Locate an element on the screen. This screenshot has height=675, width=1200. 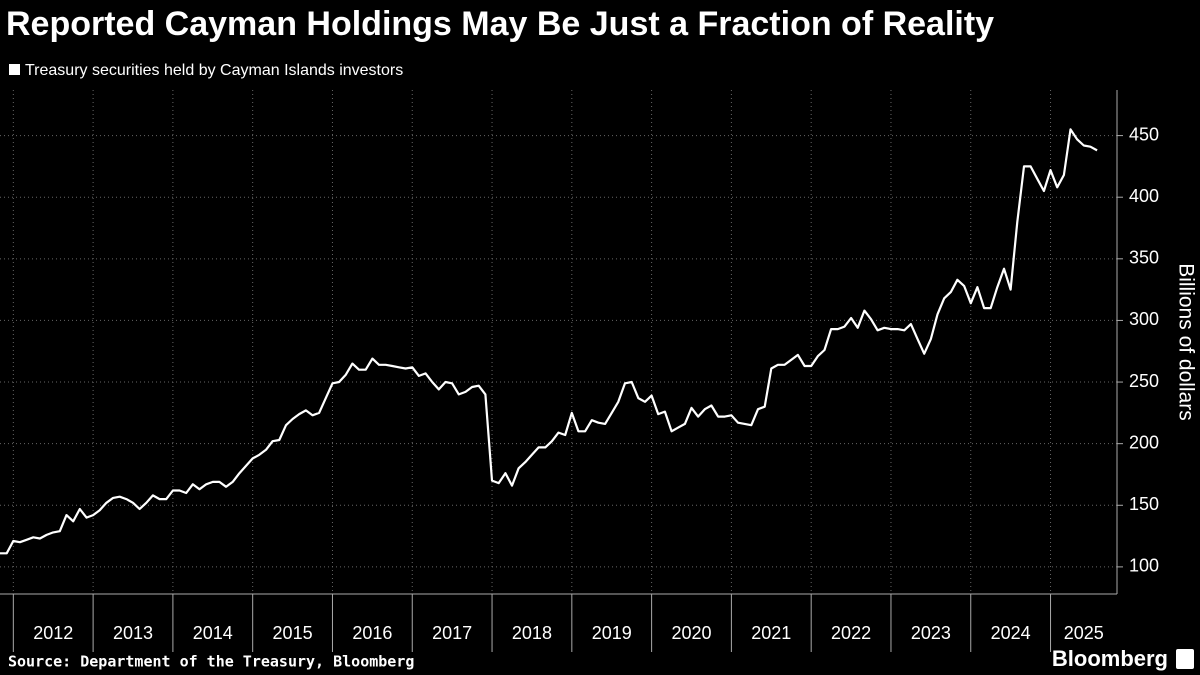
x-tick-label: 2025 is located at coordinates (1084, 633).